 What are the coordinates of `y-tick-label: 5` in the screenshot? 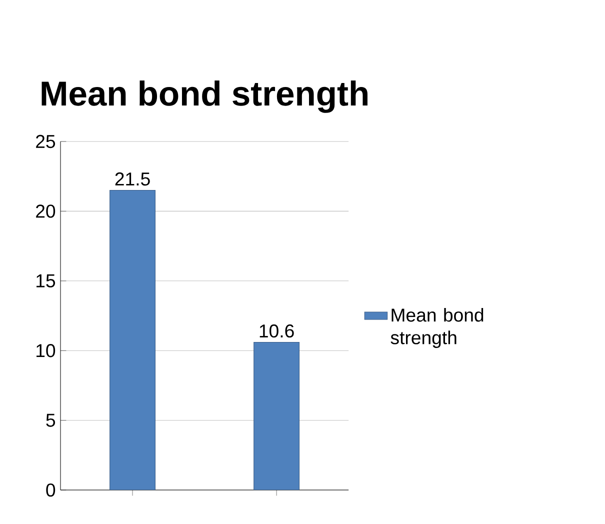 It's located at (51, 420).